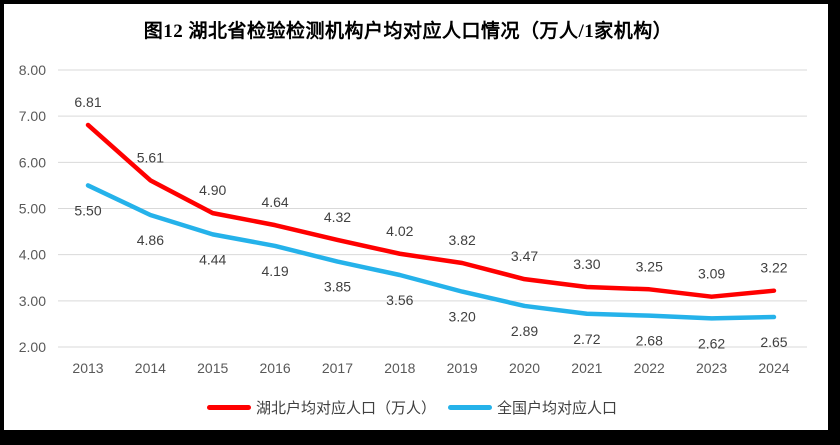 The image size is (840, 445). I want to click on y-tick-label: 3.00, so click(32, 301).